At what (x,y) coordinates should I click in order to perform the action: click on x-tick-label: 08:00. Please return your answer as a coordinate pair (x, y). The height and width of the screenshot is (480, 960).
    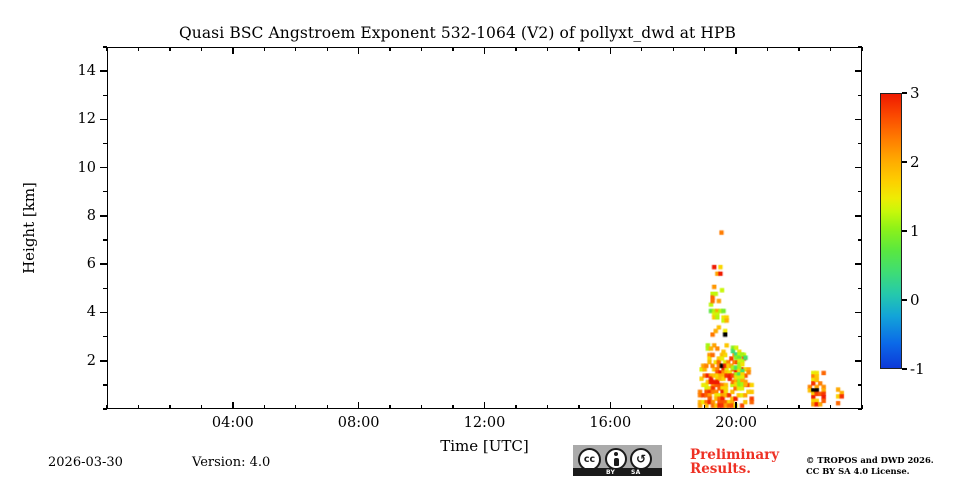
    Looking at the image, I should click on (358, 423).